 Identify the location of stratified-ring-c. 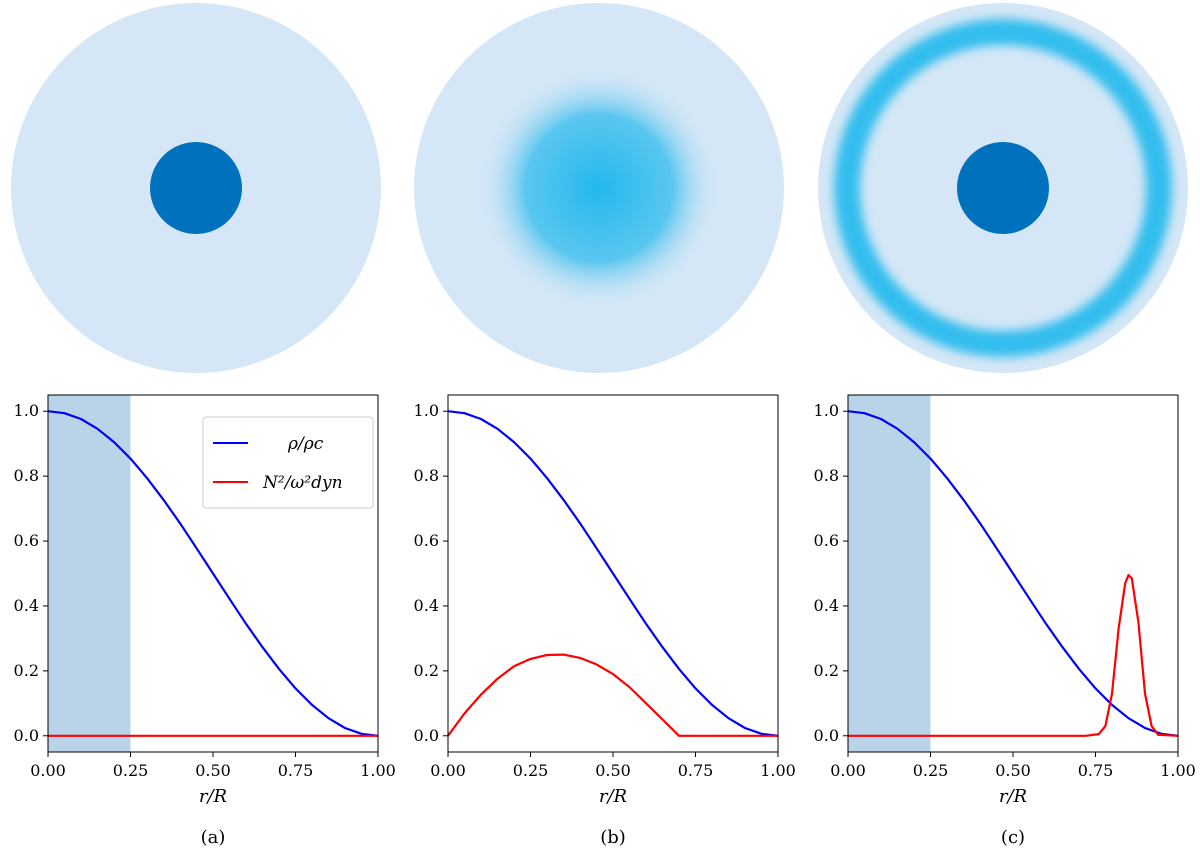
(1003, 188).